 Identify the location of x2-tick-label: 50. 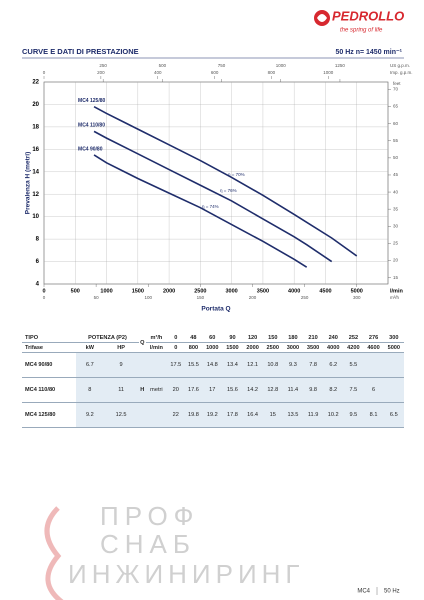
(97, 297).